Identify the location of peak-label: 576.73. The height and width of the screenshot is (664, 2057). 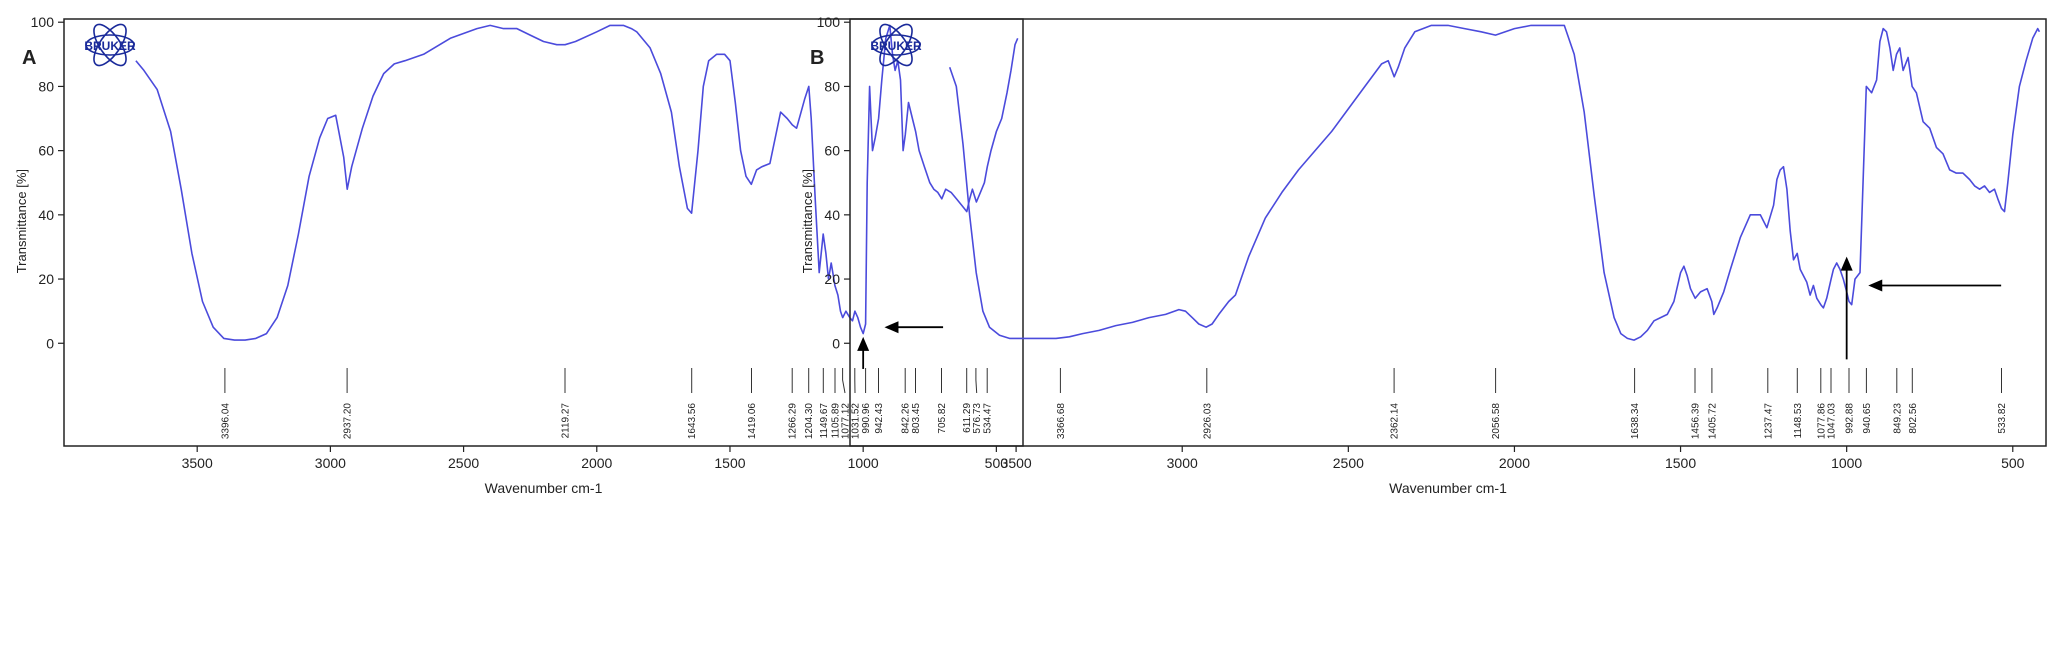
(977, 418).